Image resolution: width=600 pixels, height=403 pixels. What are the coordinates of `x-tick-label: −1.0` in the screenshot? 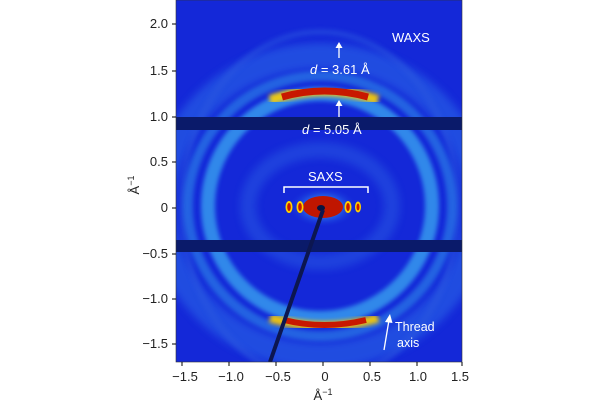 It's located at (231, 376).